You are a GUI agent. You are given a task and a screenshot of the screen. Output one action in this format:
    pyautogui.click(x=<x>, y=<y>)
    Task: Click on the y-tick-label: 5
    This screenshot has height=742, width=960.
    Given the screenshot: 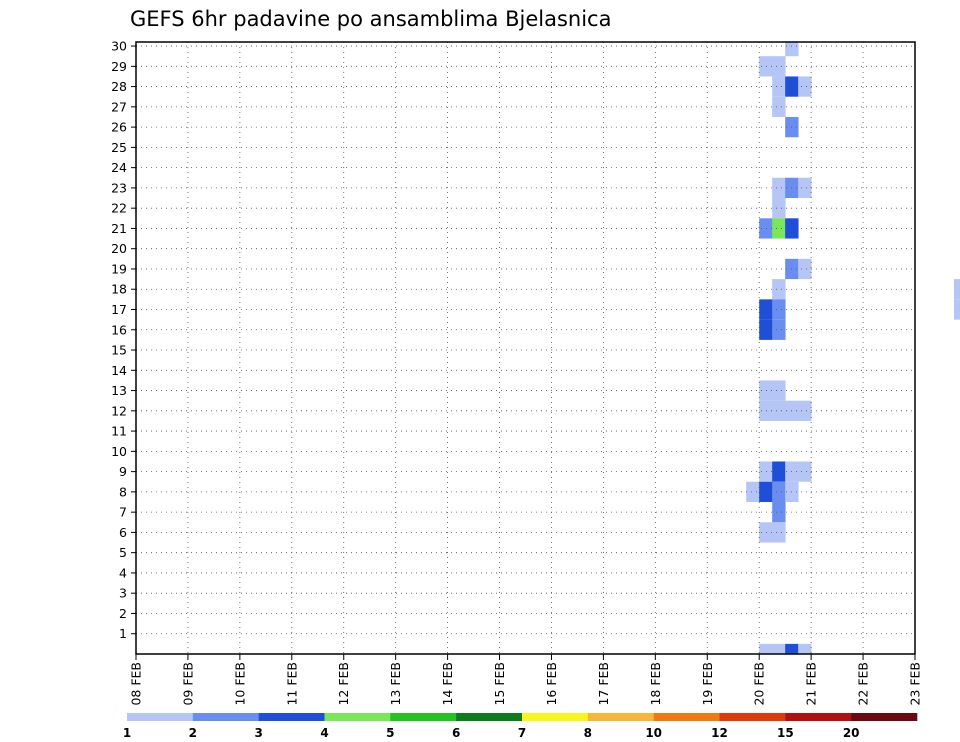 What is the action you would take?
    pyautogui.click(x=123, y=552)
    